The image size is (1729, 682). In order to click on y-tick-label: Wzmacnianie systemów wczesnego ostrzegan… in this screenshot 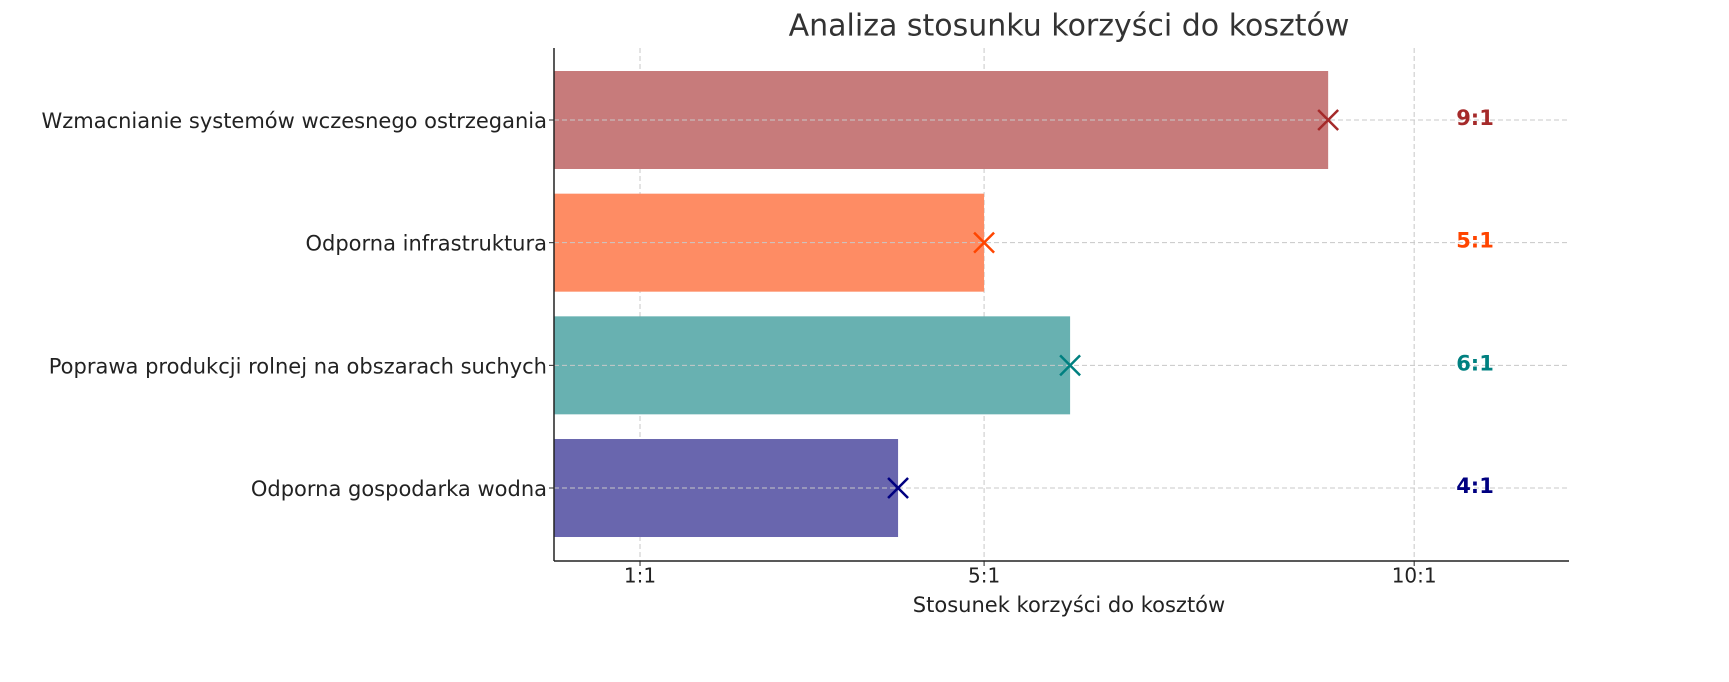, I will do `click(294, 121)`.